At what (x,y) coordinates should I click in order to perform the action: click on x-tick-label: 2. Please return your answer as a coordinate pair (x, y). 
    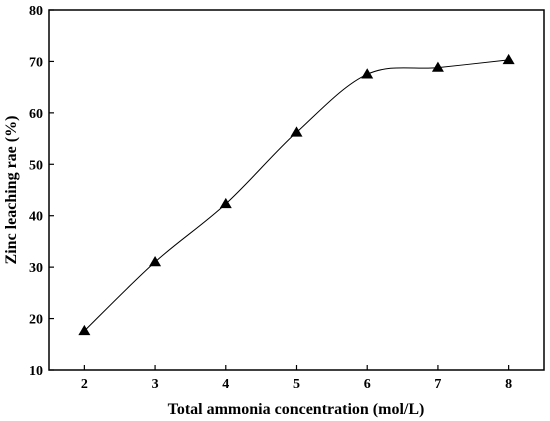
    Looking at the image, I should click on (84, 384).